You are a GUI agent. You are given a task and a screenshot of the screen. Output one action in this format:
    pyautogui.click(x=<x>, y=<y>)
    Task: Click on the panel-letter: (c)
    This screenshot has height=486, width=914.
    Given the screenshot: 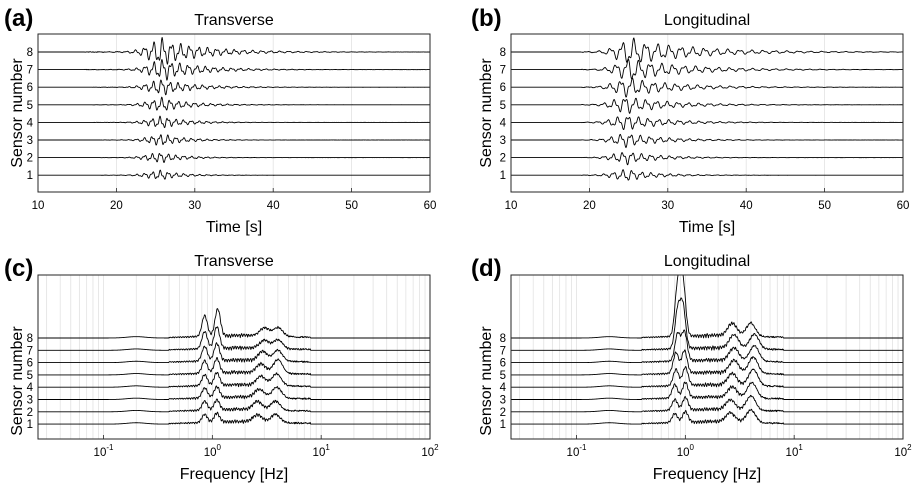 What is the action you would take?
    pyautogui.click(x=18, y=268)
    